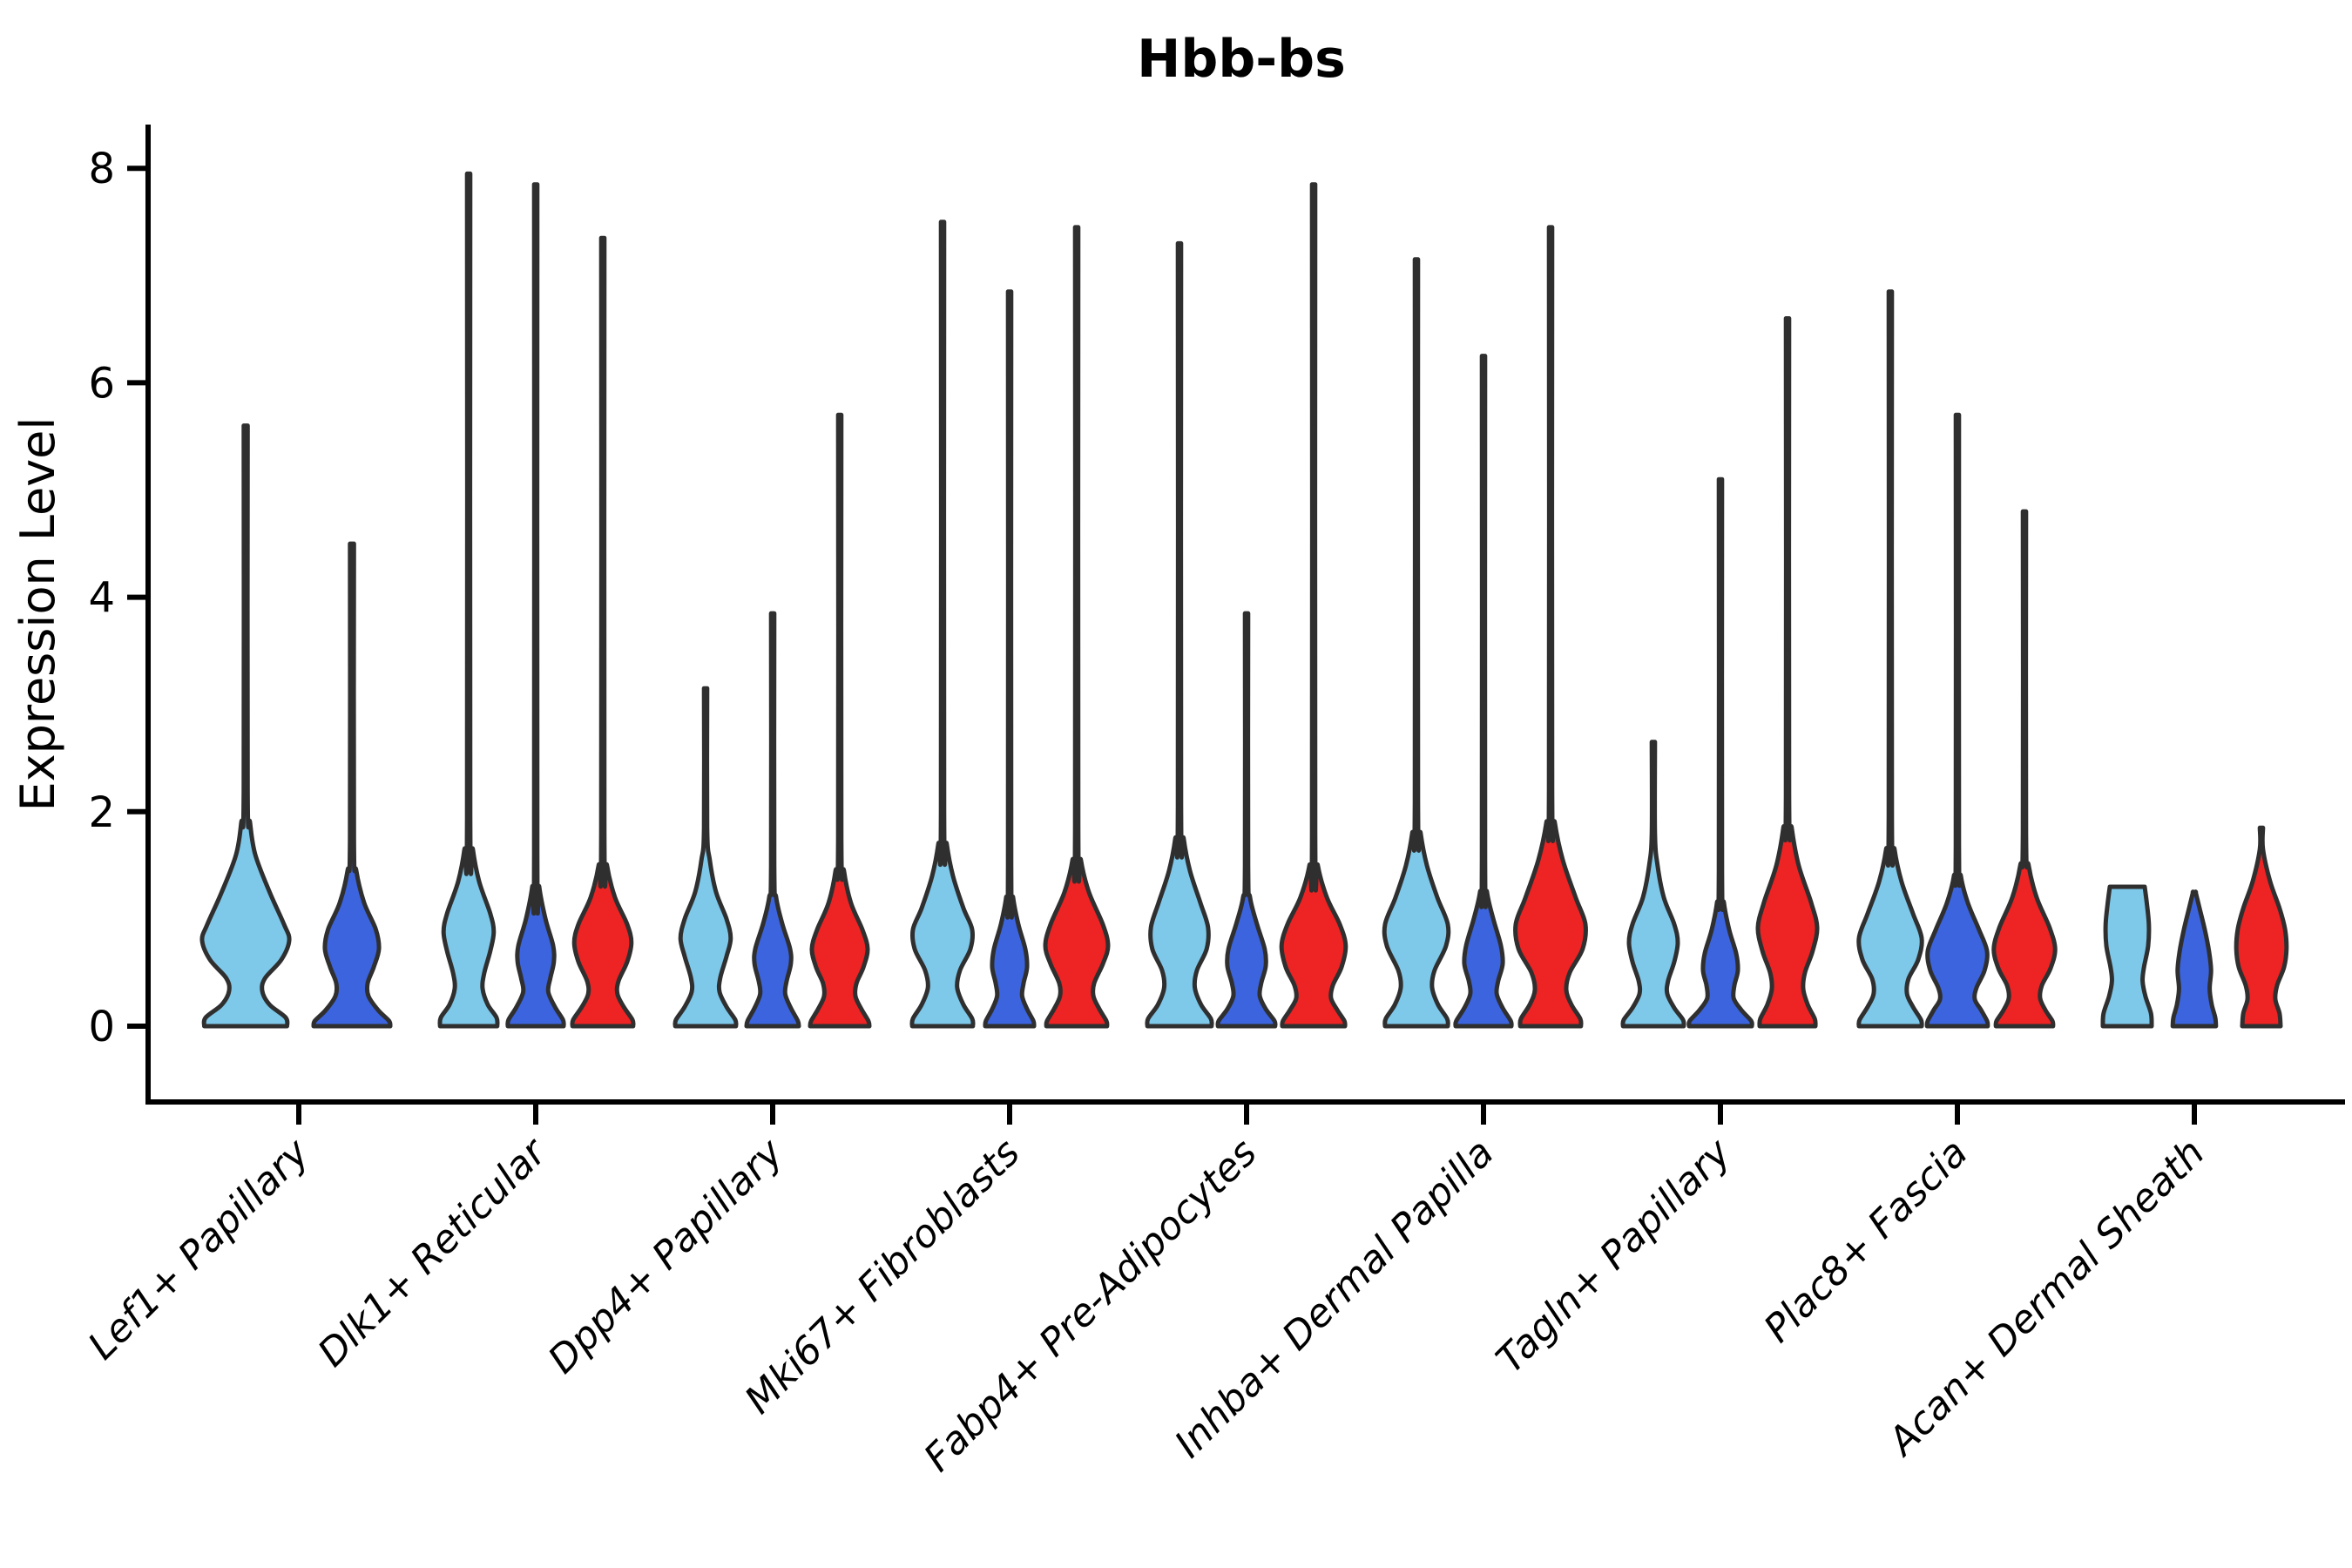 Image resolution: width=2352 pixels, height=1568 pixels. What do you see at coordinates (199, 1250) in the screenshot?
I see `x-axis-label: Lef1+ Papillary` at bounding box center [199, 1250].